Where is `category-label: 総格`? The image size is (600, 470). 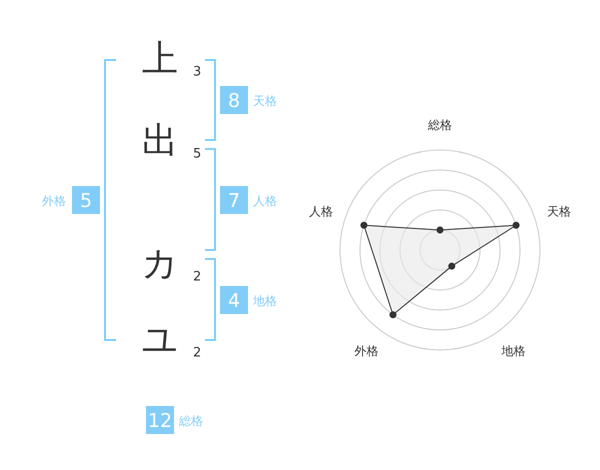 category-label: 総格 is located at coordinates (190, 421).